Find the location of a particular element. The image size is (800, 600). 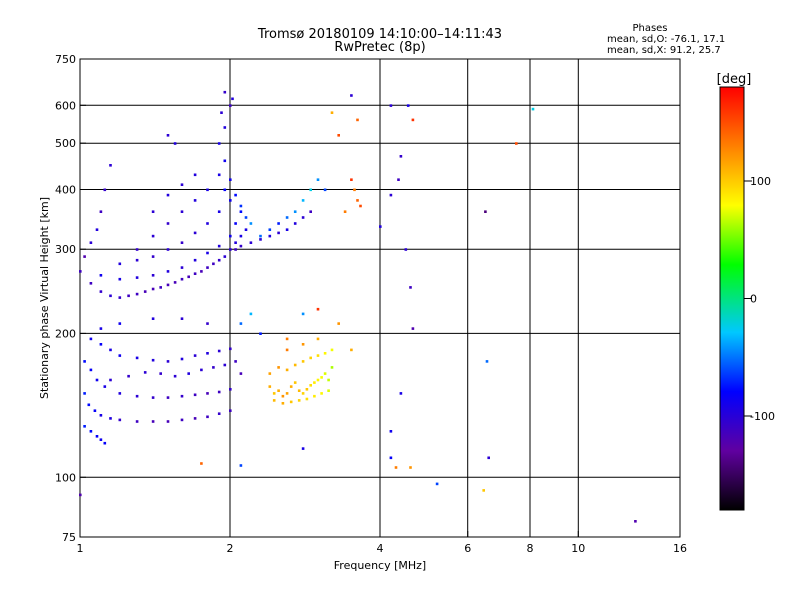

colorbar-tick-label: 0 is located at coordinates (753, 299).